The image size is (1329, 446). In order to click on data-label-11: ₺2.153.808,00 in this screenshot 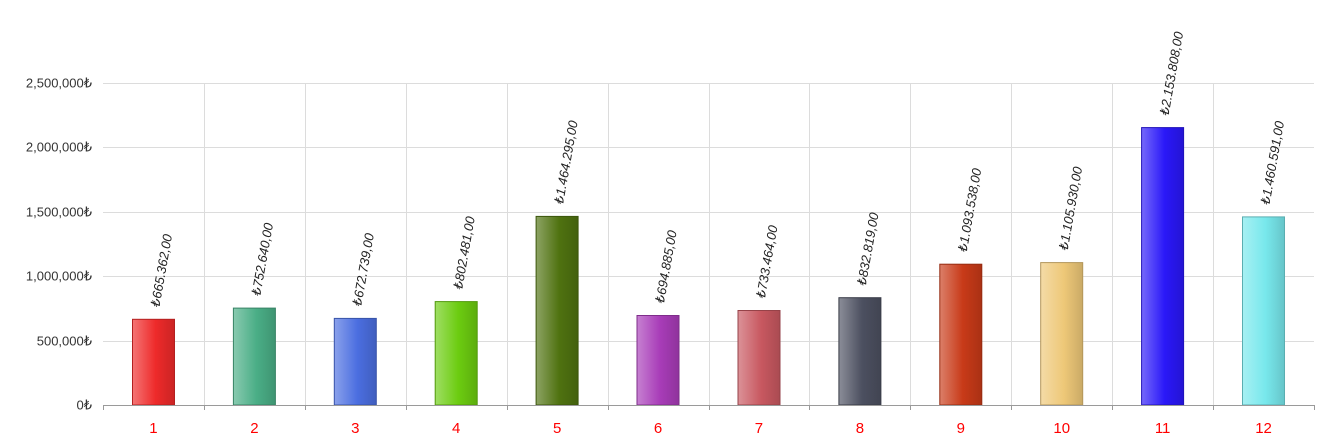, I will do `click(1172, 73)`.